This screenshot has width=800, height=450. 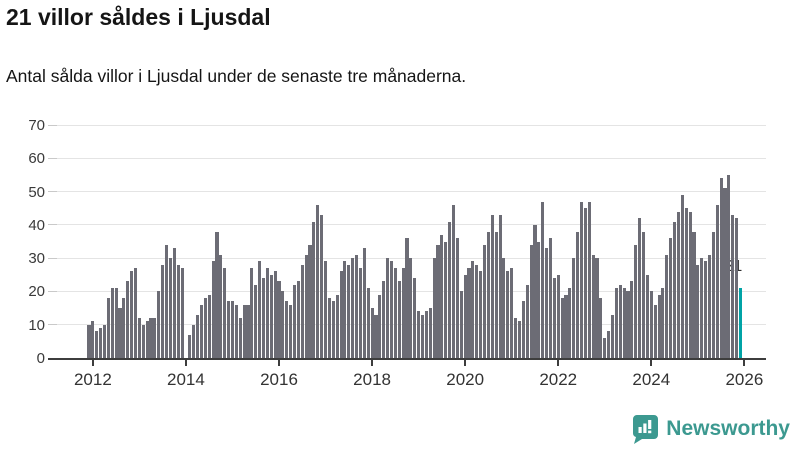 What do you see at coordinates (36, 225) in the screenshot?
I see `y-axis-label: 40` at bounding box center [36, 225].